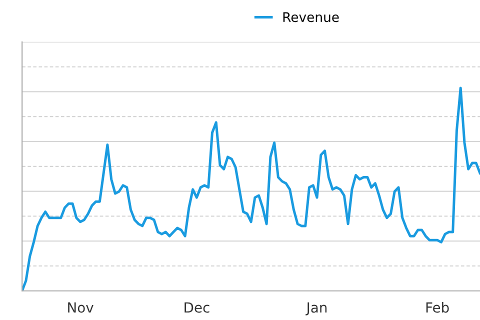 The height and width of the screenshot is (320, 480). What do you see at coordinates (197, 307) in the screenshot?
I see `x-tick-label: Dec` at bounding box center [197, 307].